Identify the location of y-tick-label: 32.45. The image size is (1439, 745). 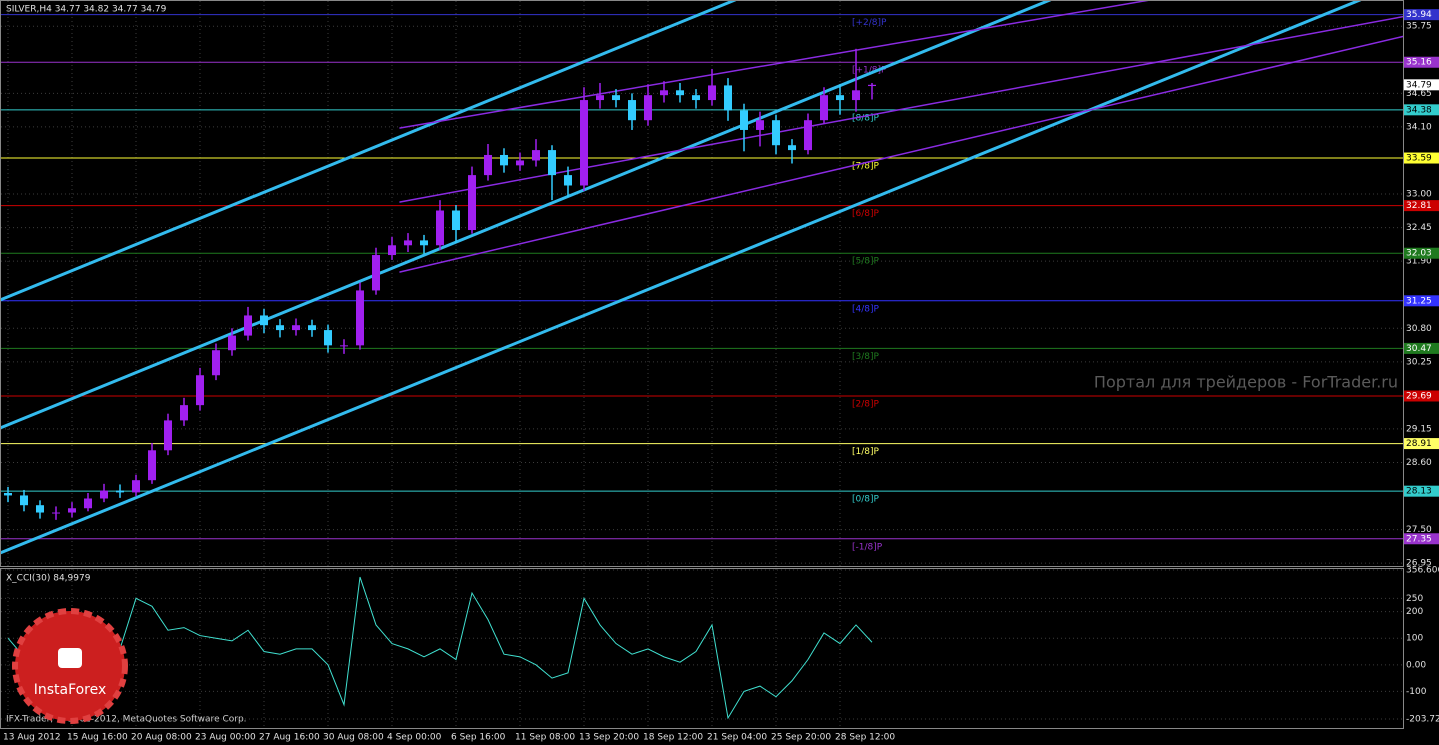
(1419, 228).